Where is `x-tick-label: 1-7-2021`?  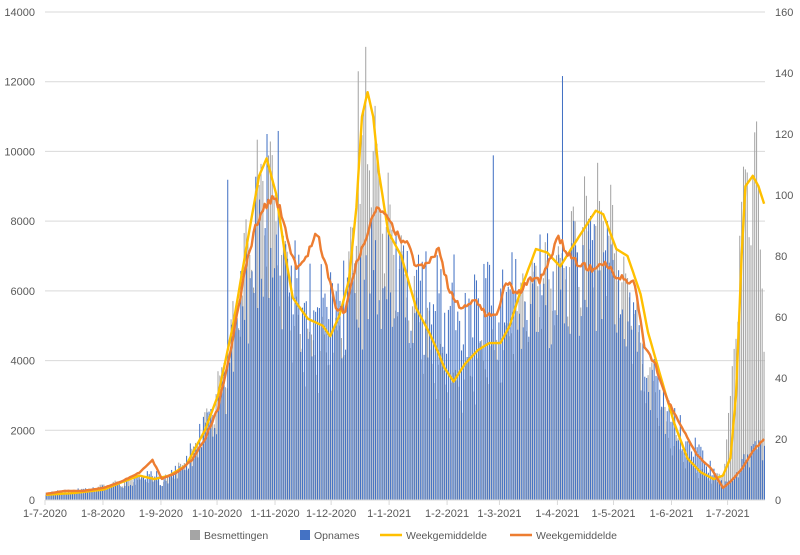 x-tick-label: 1-7-2021 is located at coordinates (728, 514).